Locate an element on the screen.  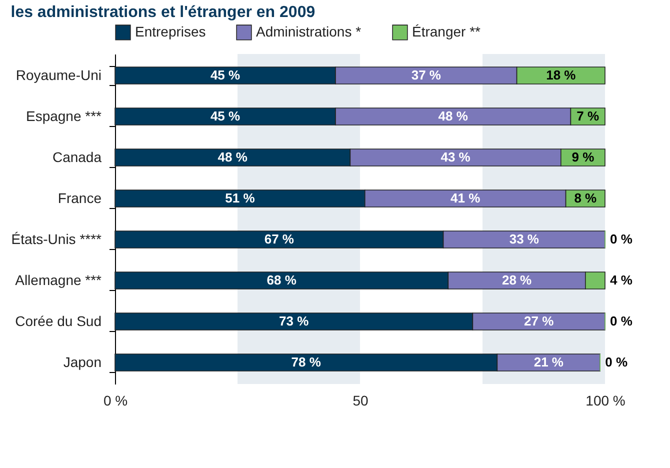
data-label: 27 % is located at coordinates (539, 320).